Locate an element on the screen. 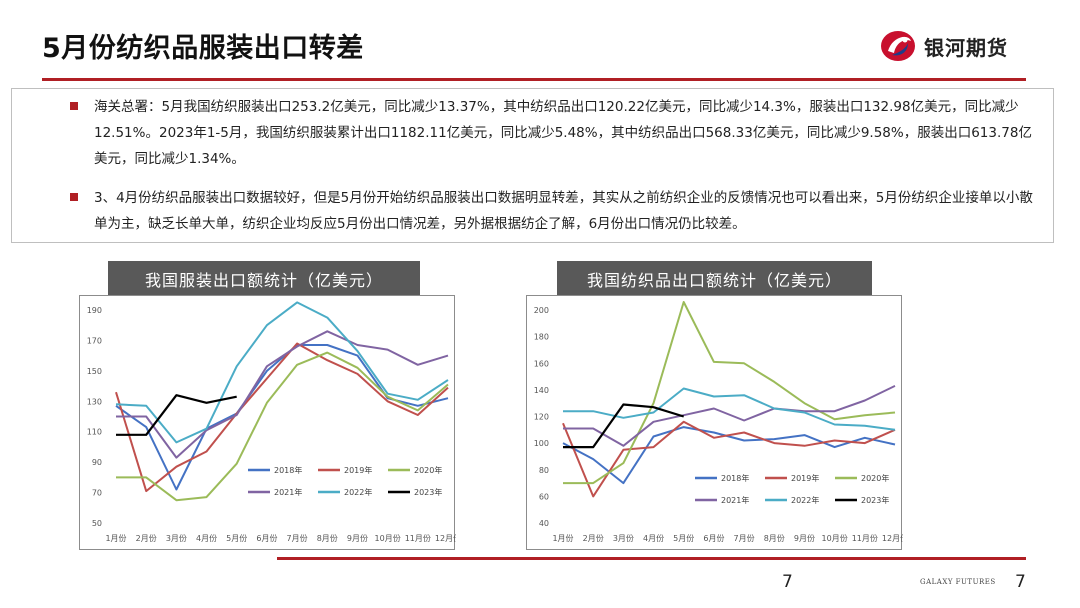  logo-text: 银河期货 is located at coordinates (966, 47).